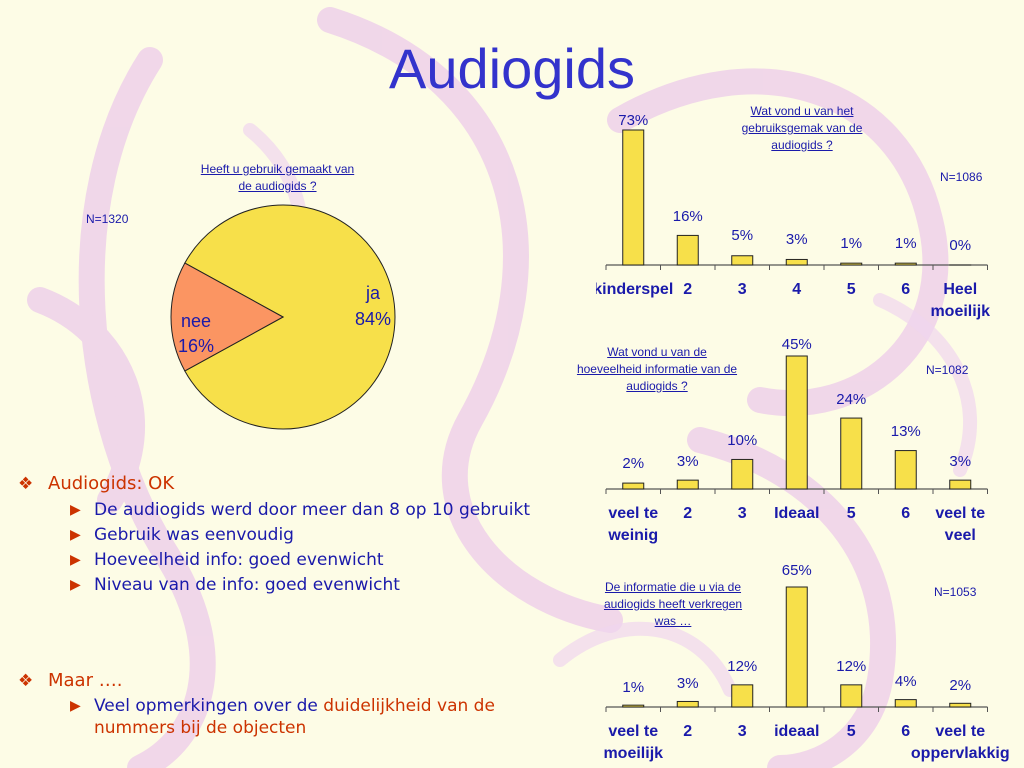 The image size is (1024, 768). What do you see at coordinates (373, 293) in the screenshot?
I see `pie-label-ja: ja` at bounding box center [373, 293].